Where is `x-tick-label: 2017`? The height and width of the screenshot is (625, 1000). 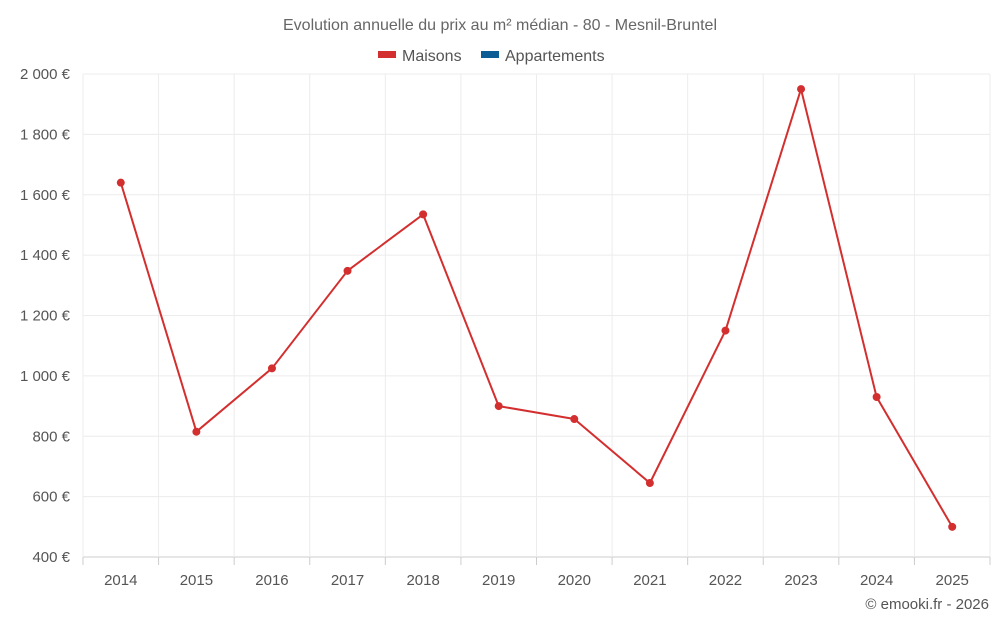 x-tick-label: 2017 is located at coordinates (347, 580).